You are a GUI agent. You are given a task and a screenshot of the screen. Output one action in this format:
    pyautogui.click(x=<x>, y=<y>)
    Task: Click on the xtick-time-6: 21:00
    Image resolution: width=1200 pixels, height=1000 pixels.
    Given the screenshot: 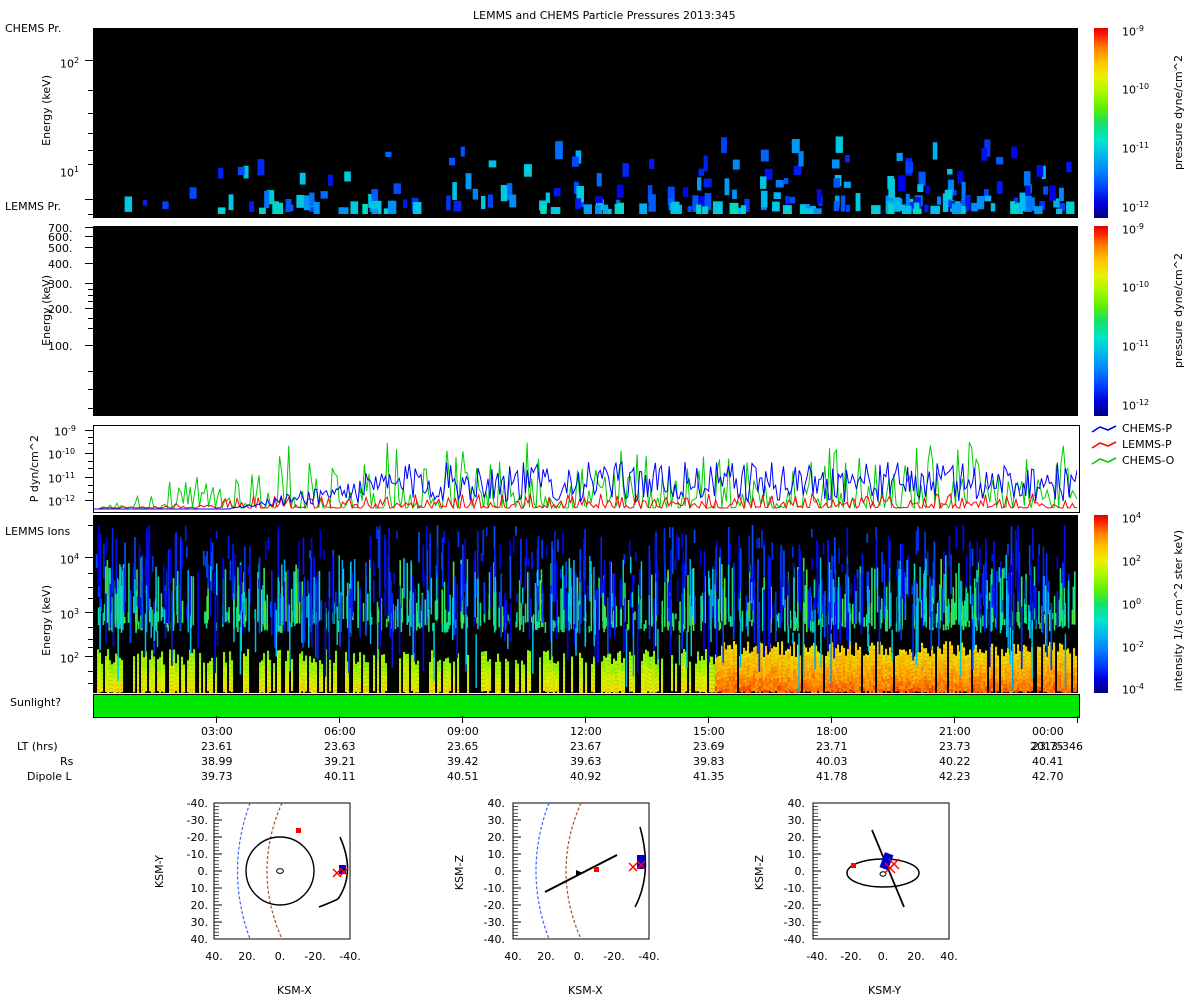 What is the action you would take?
    pyautogui.click(x=955, y=731)
    